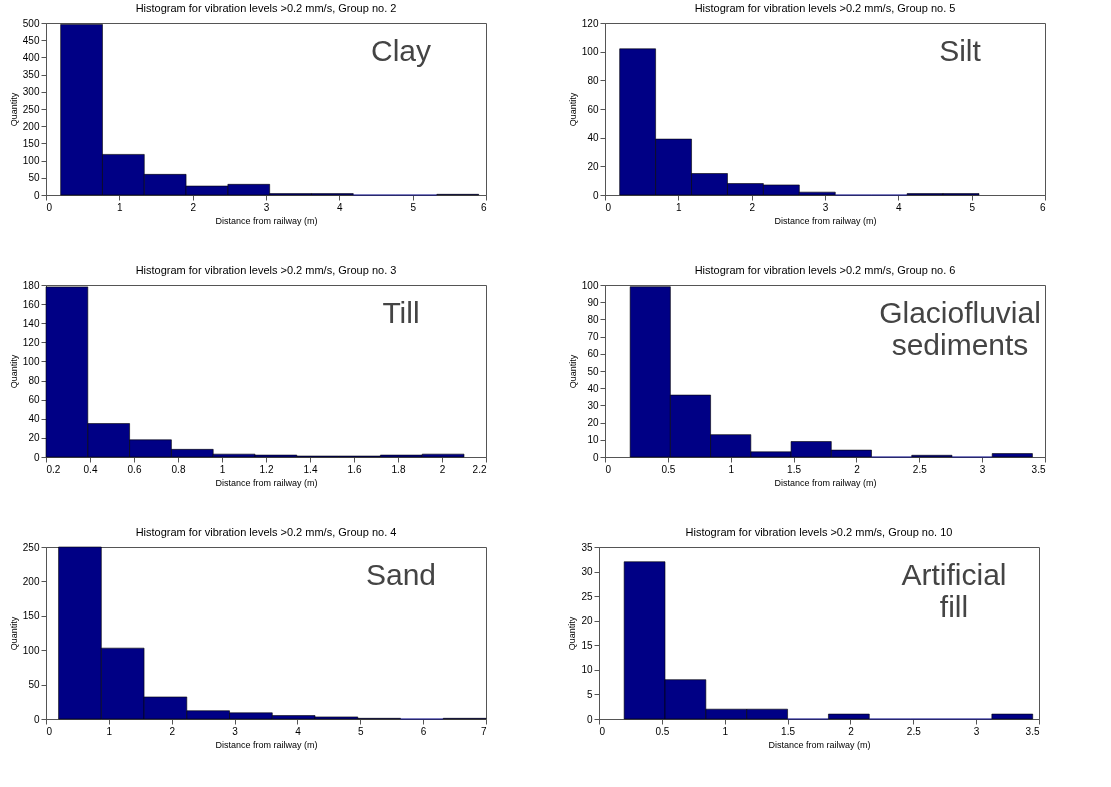 The height and width of the screenshot is (787, 1111). What do you see at coordinates (31, 304) in the screenshot?
I see `y-tick-label: 160` at bounding box center [31, 304].